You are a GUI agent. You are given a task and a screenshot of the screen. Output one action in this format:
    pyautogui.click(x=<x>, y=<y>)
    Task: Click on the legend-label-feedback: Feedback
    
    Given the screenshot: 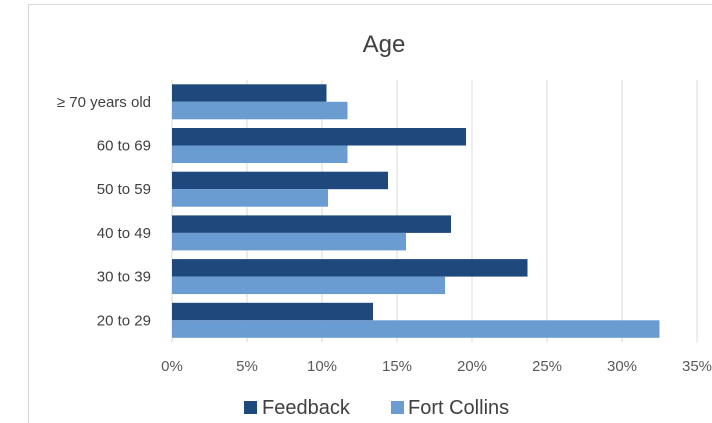 What is the action you would take?
    pyautogui.click(x=306, y=408)
    